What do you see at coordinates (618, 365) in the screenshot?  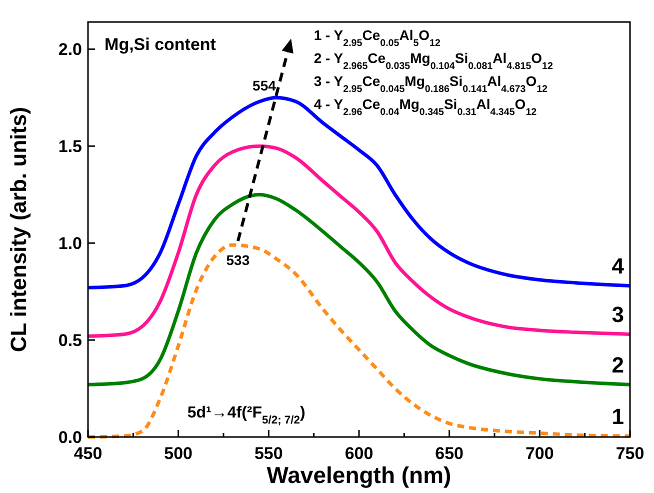 I see `series-label: 2` at bounding box center [618, 365].